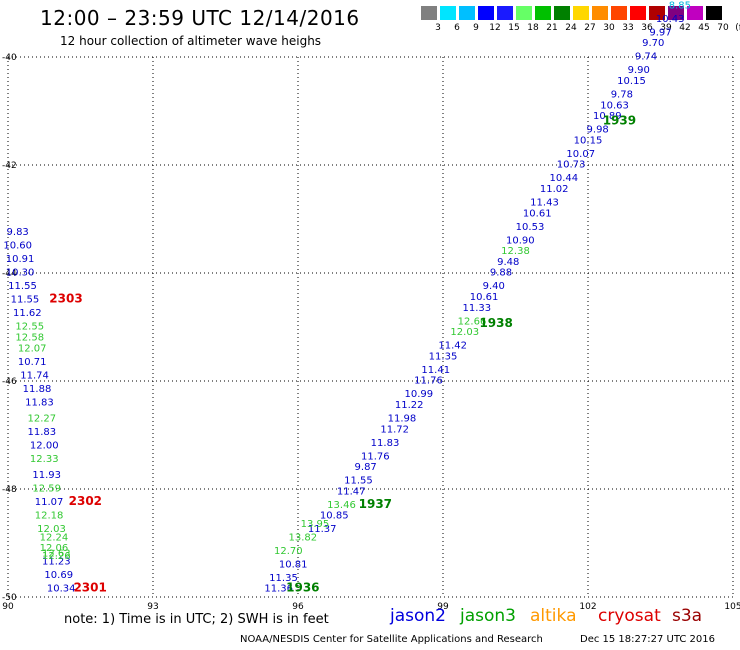  Describe the element at coordinates (65, 299) in the screenshot. I see `pass-number-label: 2303` at that location.